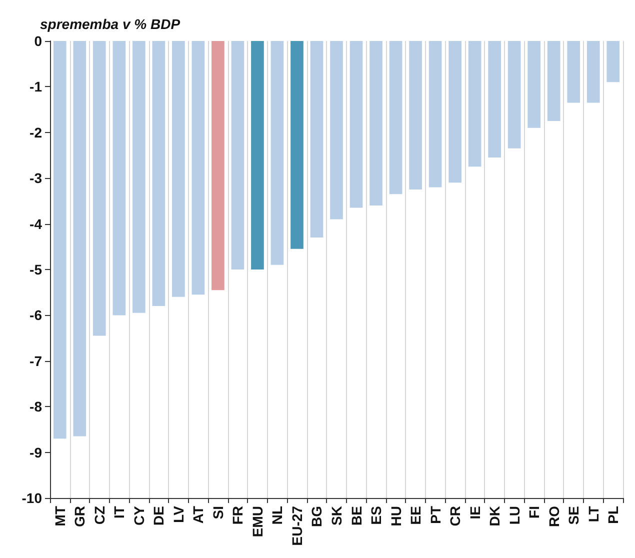 The image size is (635, 558). Describe the element at coordinates (455, 516) in the screenshot. I see `x-tick-label: CR` at that location.